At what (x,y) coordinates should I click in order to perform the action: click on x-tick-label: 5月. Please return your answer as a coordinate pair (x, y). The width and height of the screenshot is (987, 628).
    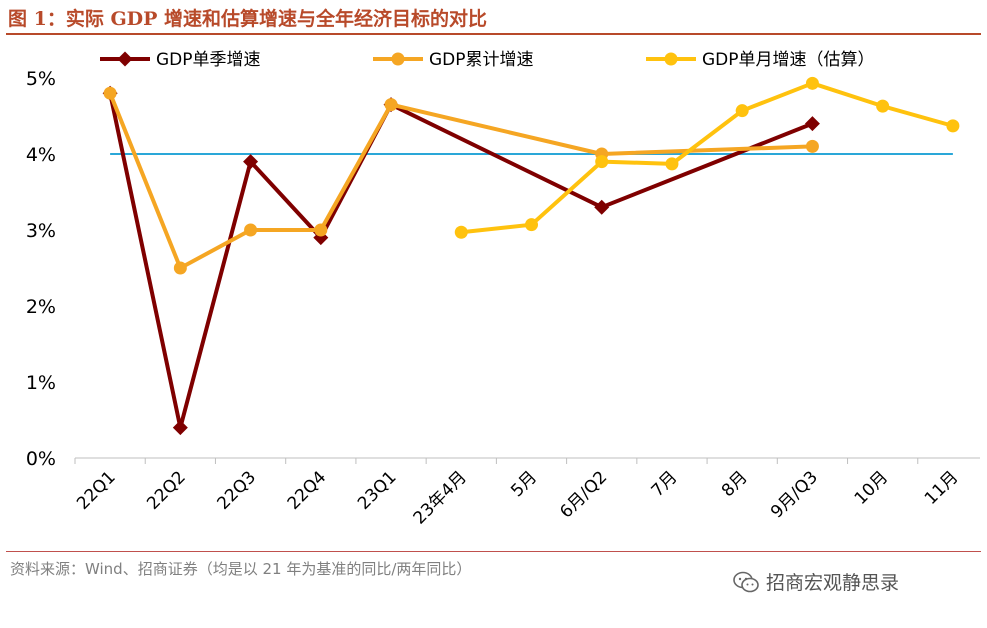
    Looking at the image, I should click on (524, 484).